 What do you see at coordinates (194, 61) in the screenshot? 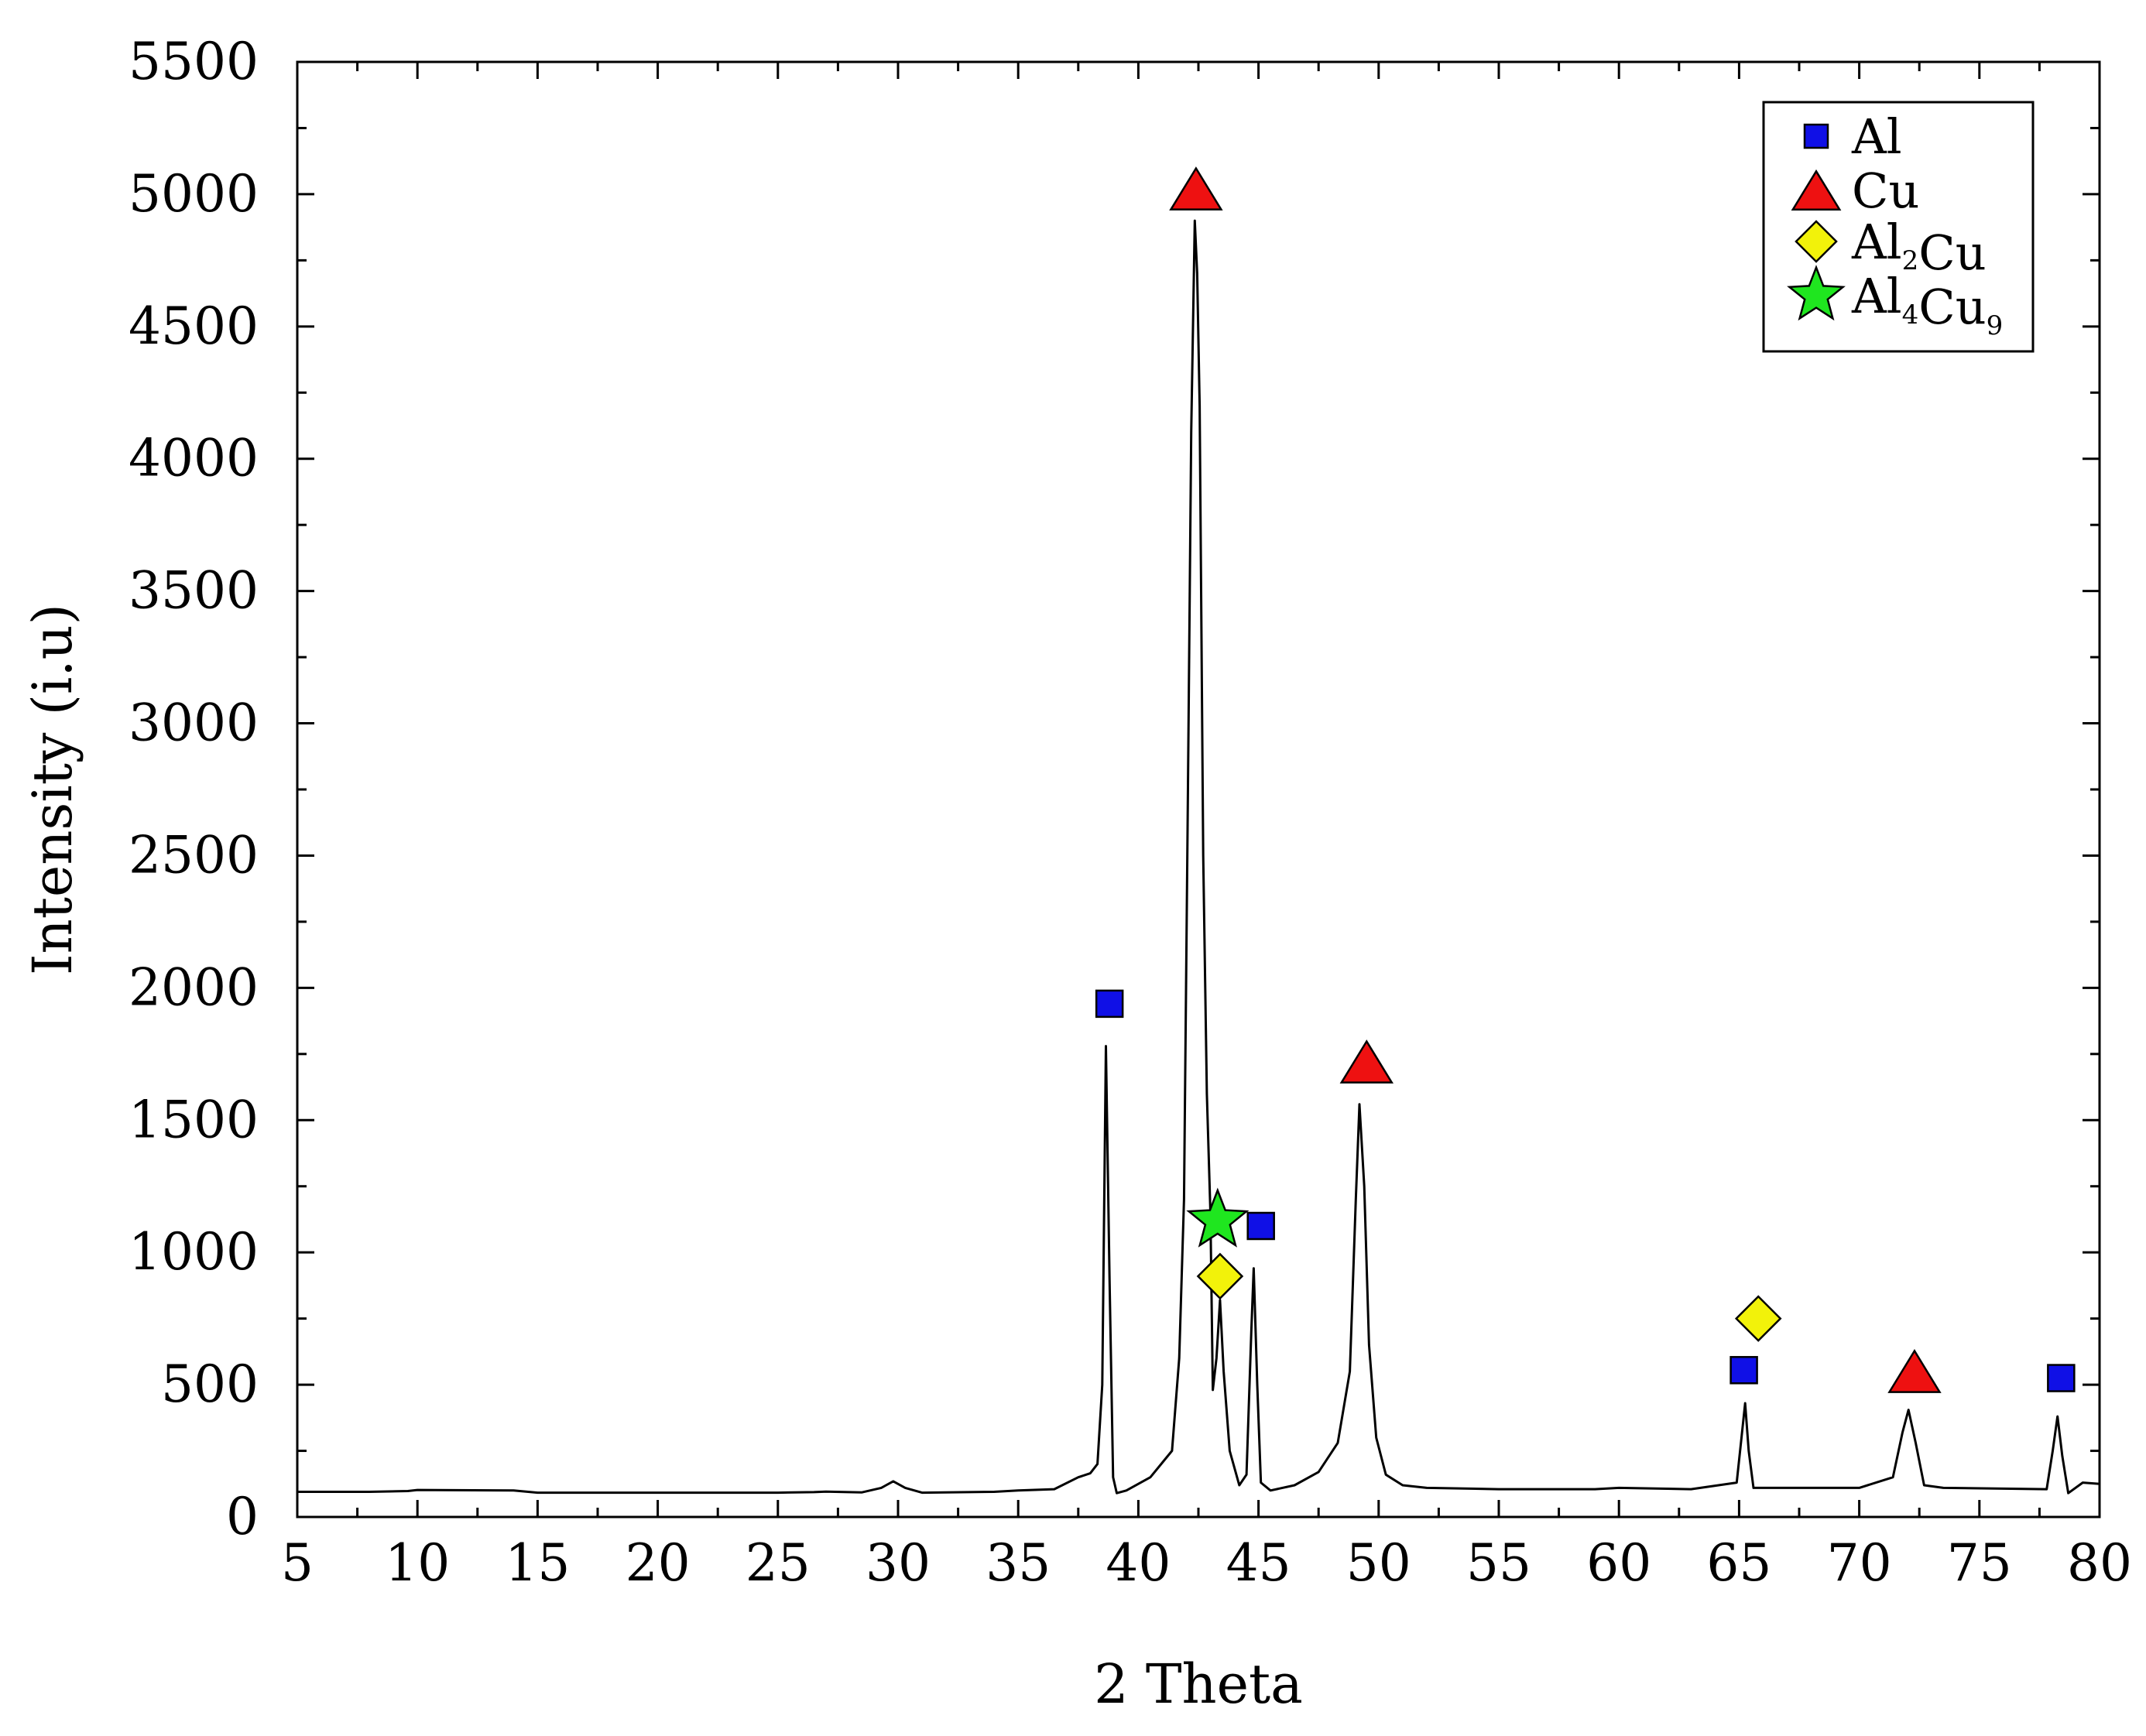
I see `y-tick-label: 5500` at bounding box center [194, 61].